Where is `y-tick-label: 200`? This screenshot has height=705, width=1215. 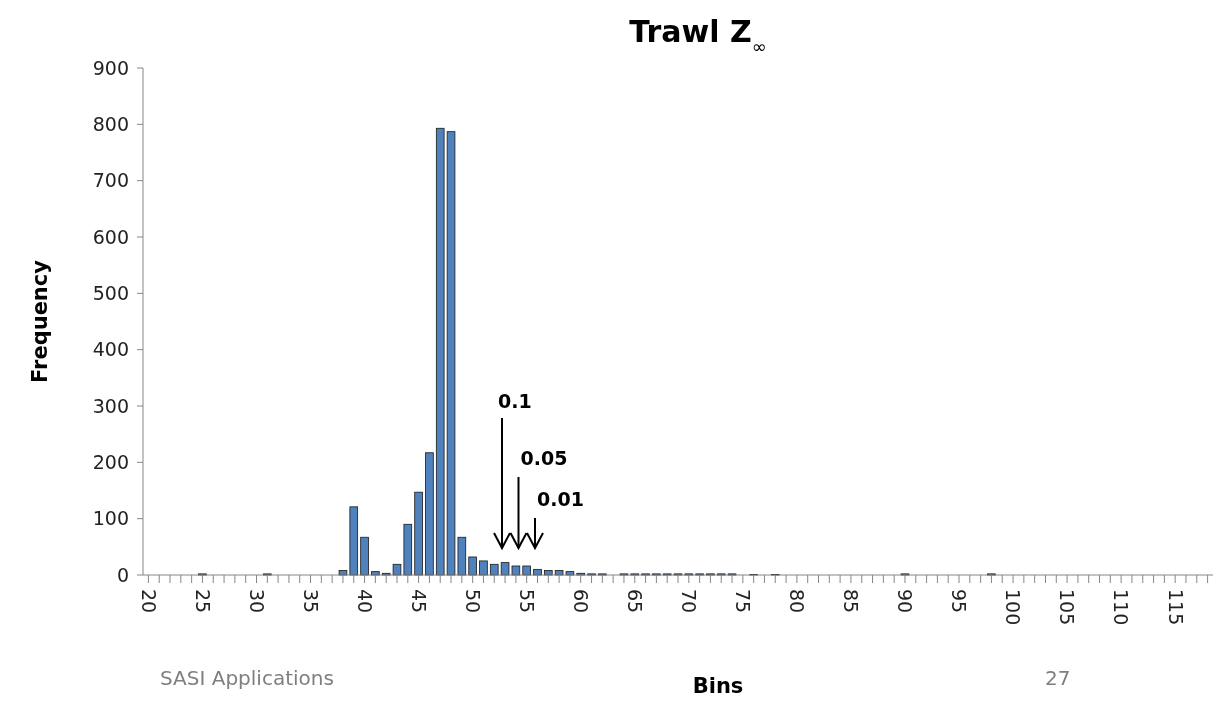
y-tick-label: 200 is located at coordinates (110, 461).